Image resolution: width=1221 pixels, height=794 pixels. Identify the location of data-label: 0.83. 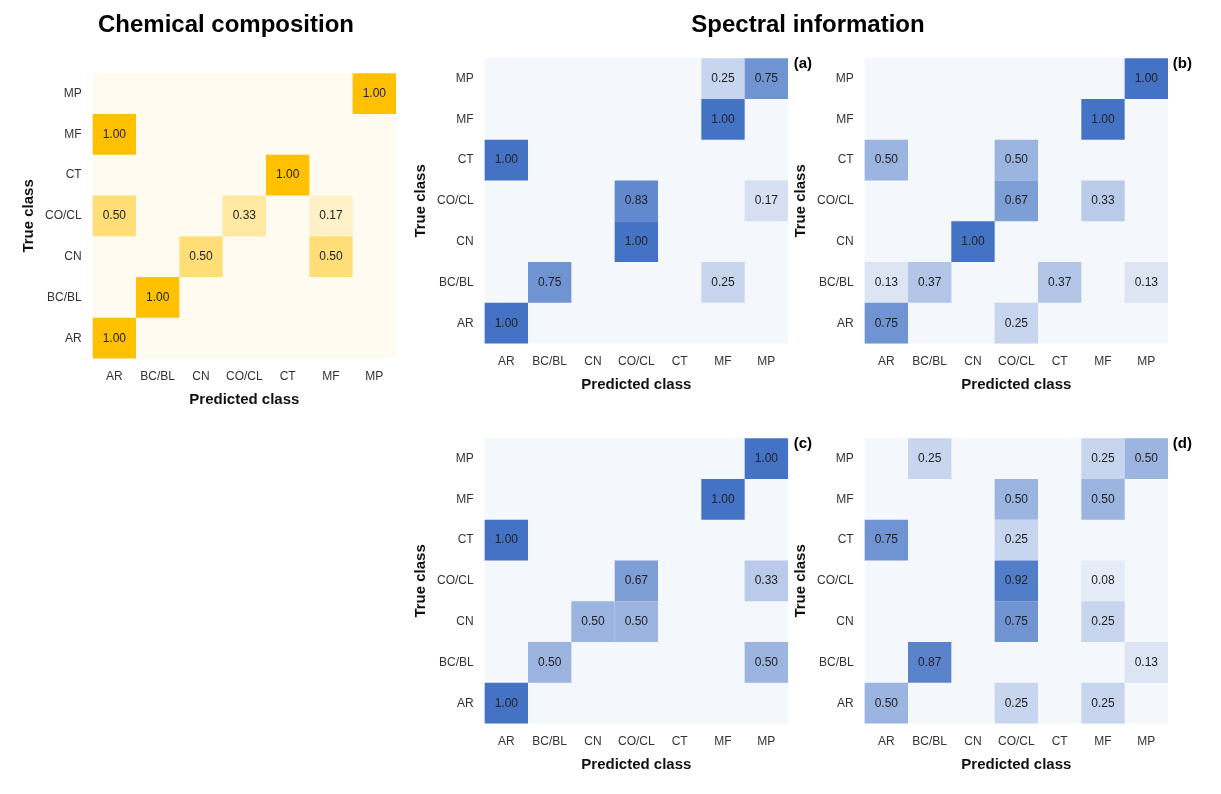
(636, 200).